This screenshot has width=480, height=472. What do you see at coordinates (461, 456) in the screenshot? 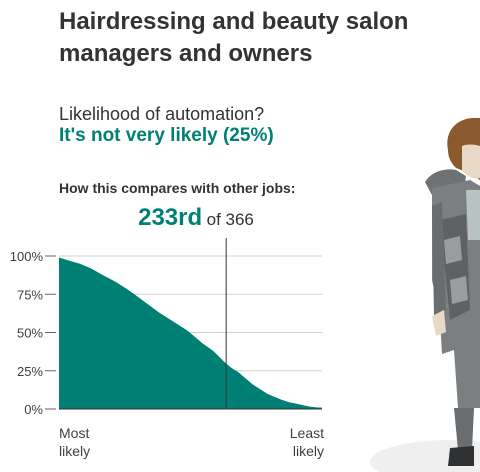
I see `boot` at bounding box center [461, 456].